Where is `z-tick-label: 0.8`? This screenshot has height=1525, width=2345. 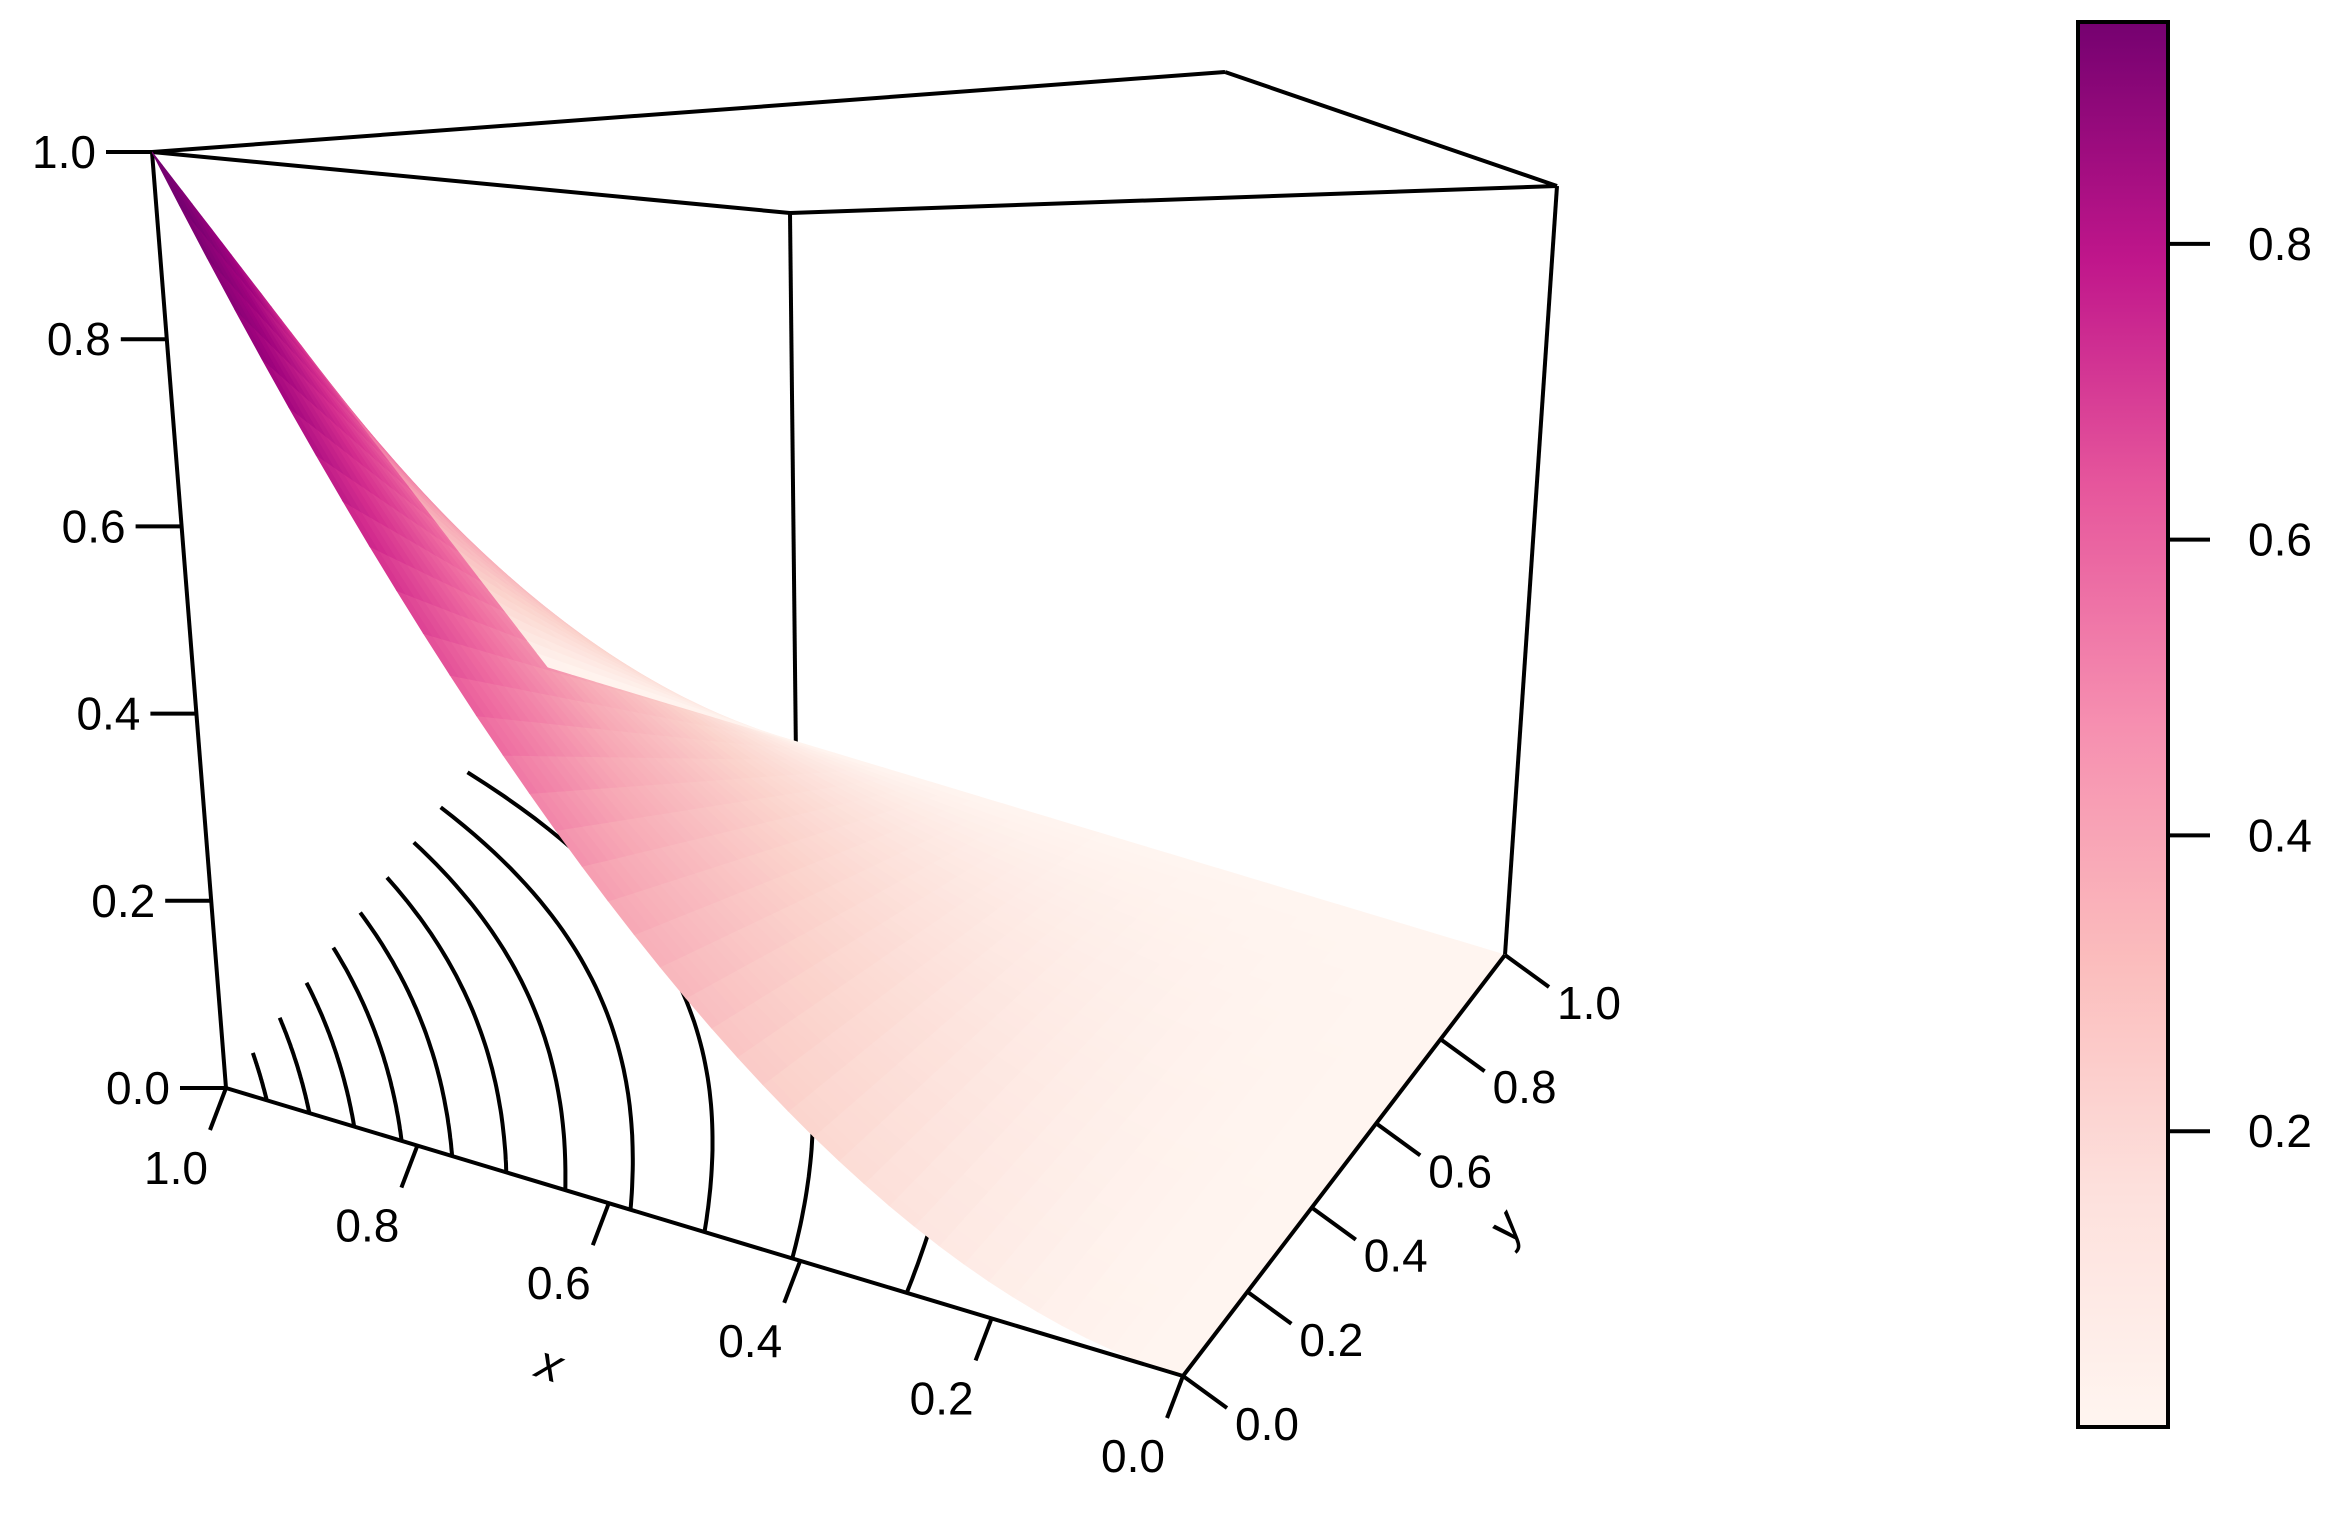 z-tick-label: 0.8 is located at coordinates (79, 339).